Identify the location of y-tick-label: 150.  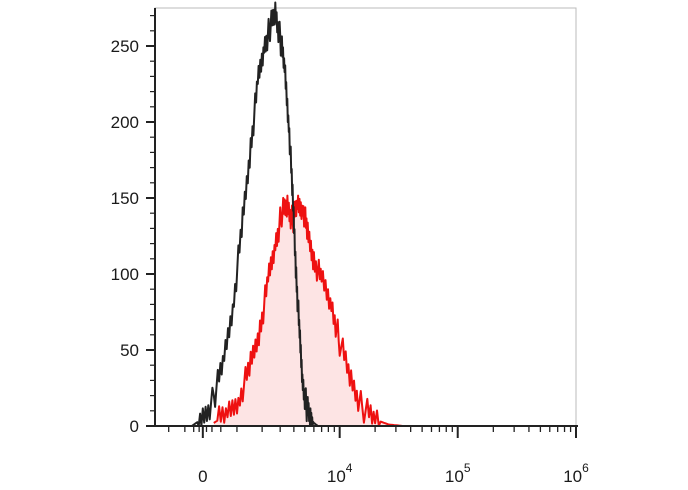
(125, 198).